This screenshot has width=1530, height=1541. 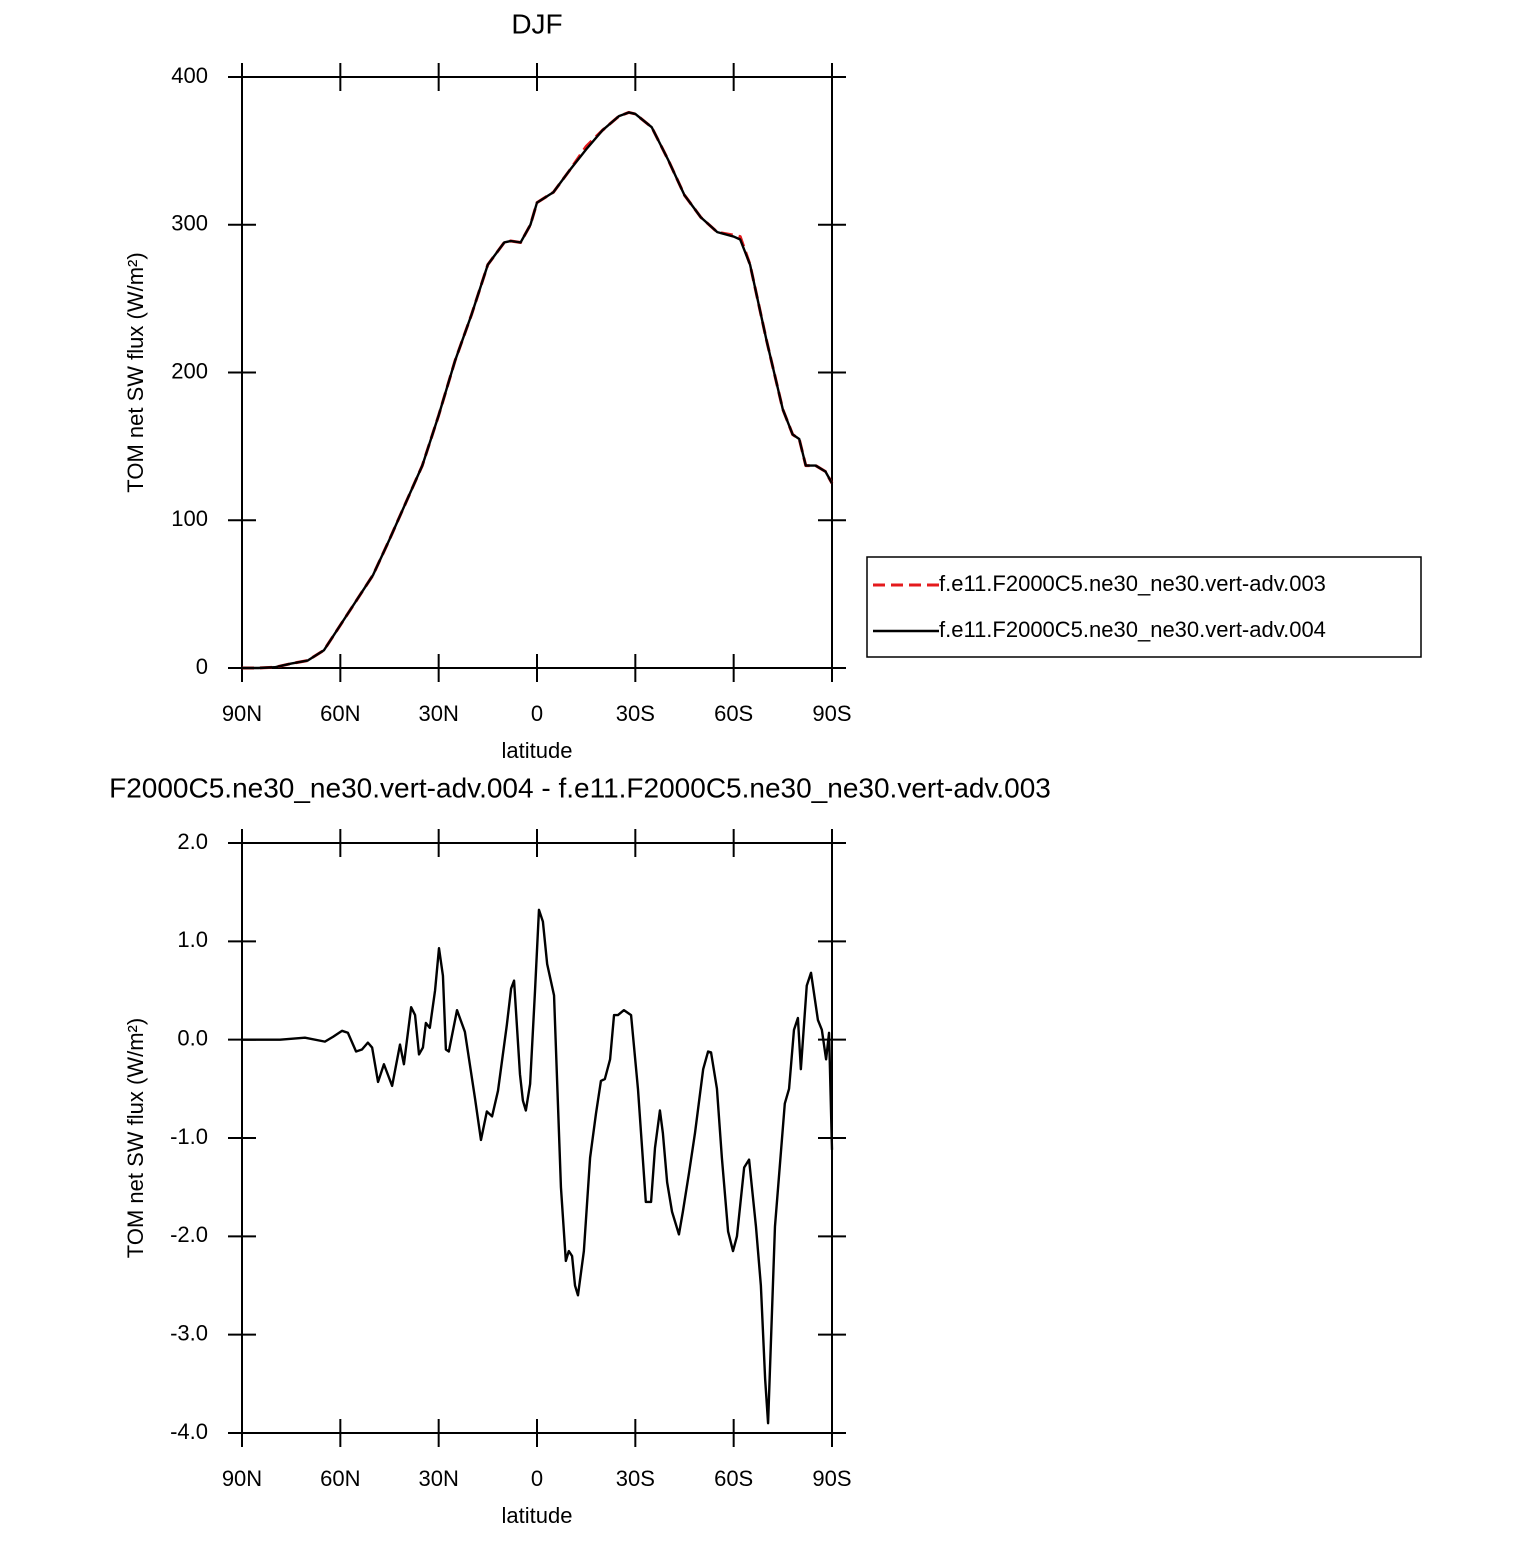 I want to click on plot-frame, so click(x=537, y=372).